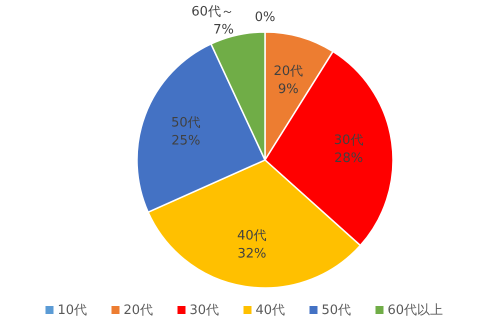  I want to click on data-label: 20代 9%, so click(289, 80).